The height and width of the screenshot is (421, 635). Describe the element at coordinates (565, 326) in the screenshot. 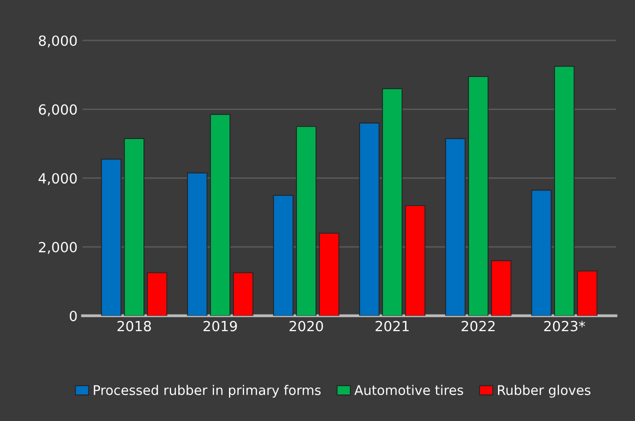

I see `x-tick-label: 2023*` at that location.